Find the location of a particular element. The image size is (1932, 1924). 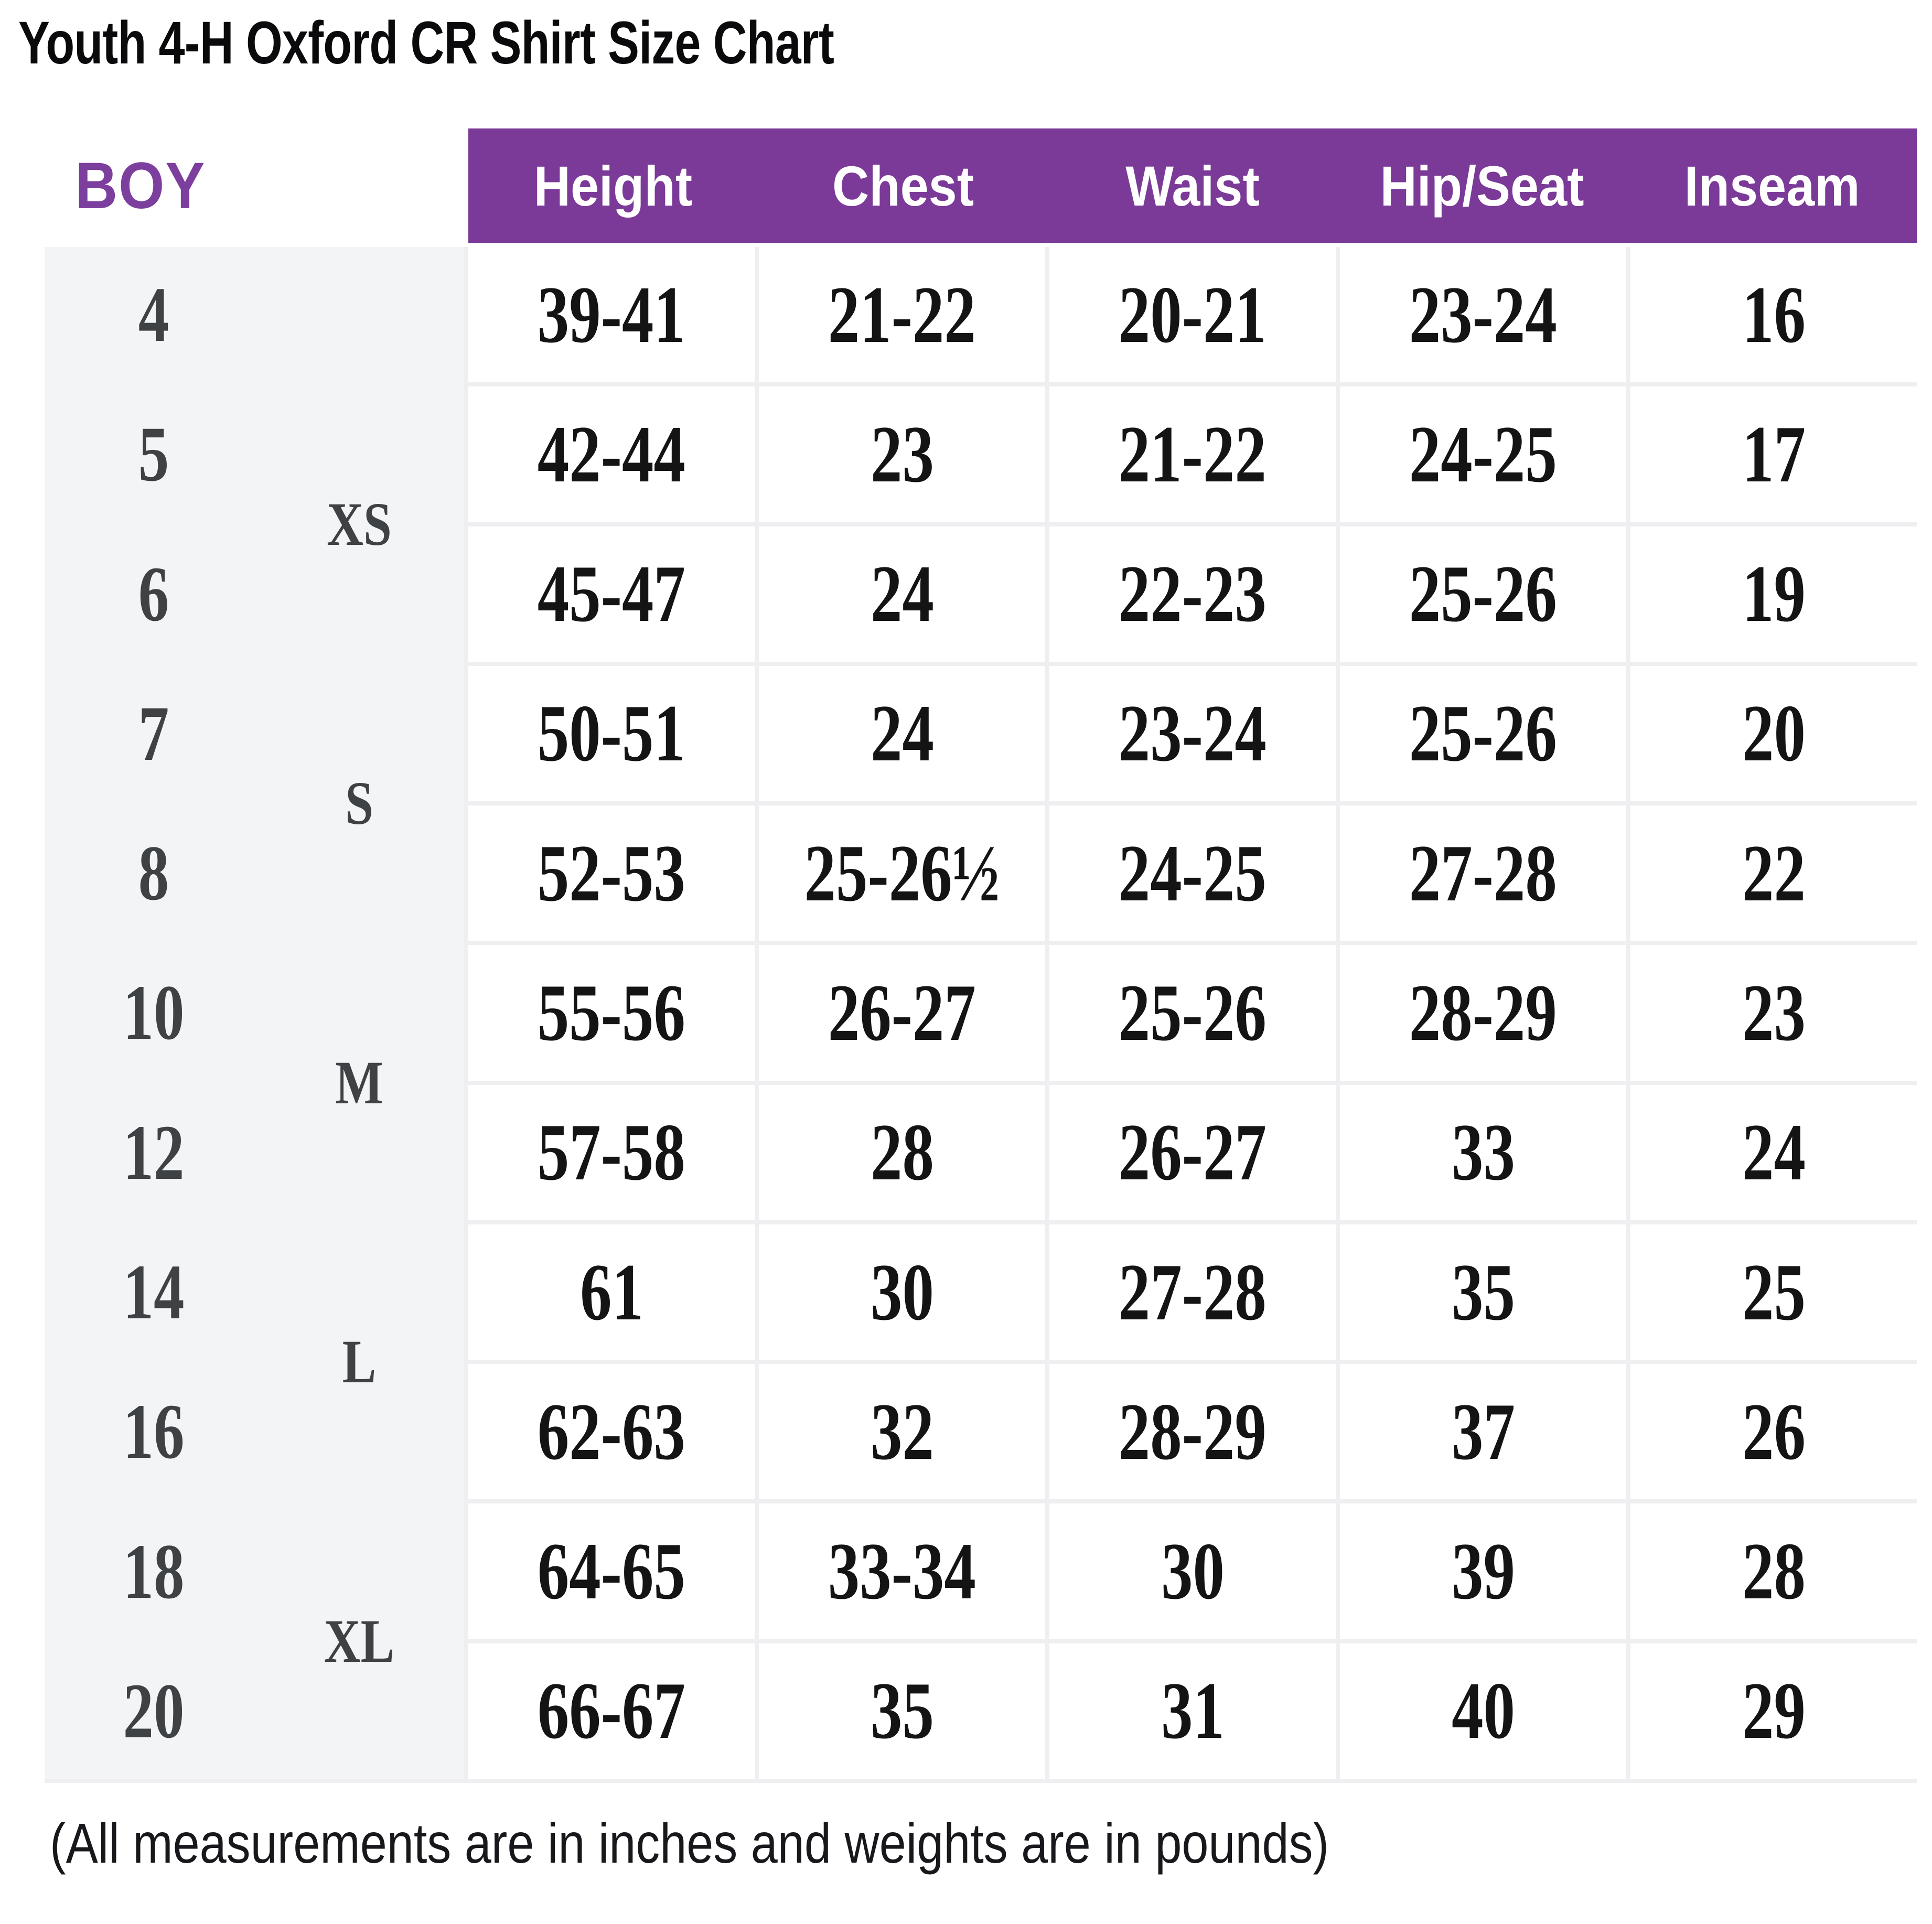

cell-value: 50-51 is located at coordinates (611, 734).